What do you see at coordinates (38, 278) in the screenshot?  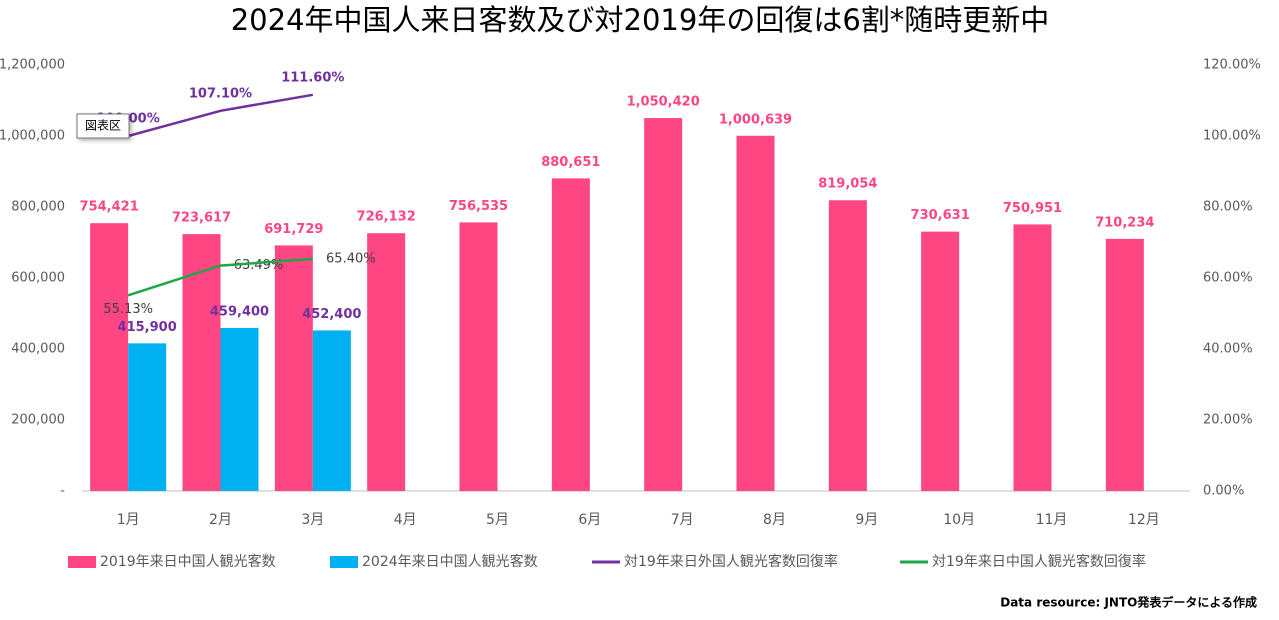 I see `y-tick-label: 600,000` at bounding box center [38, 278].